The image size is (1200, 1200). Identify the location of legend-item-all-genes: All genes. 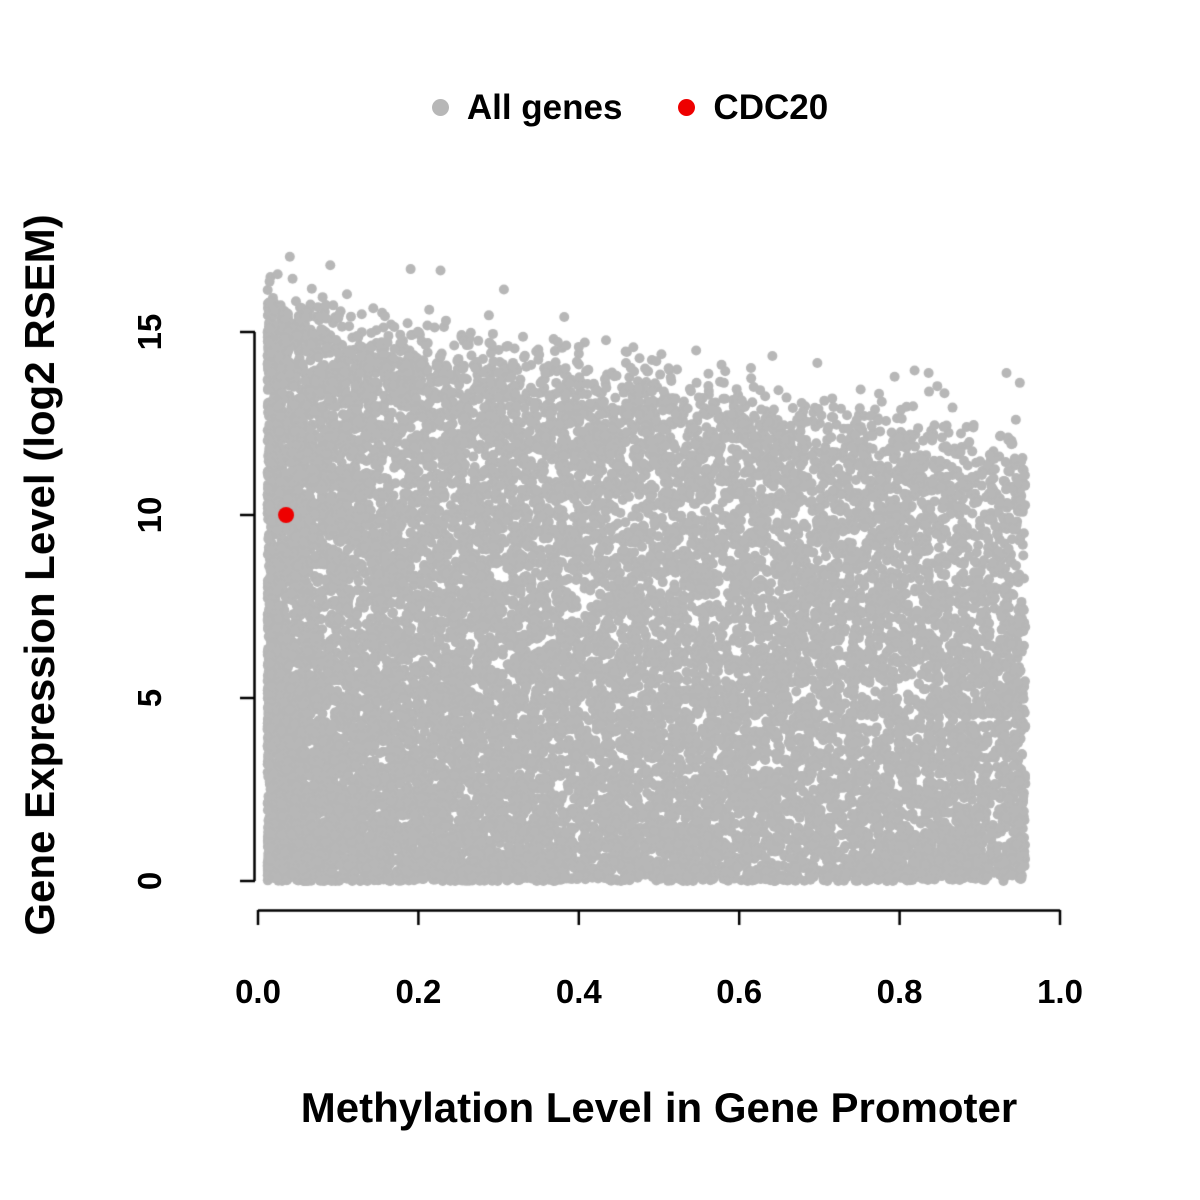
(527, 107).